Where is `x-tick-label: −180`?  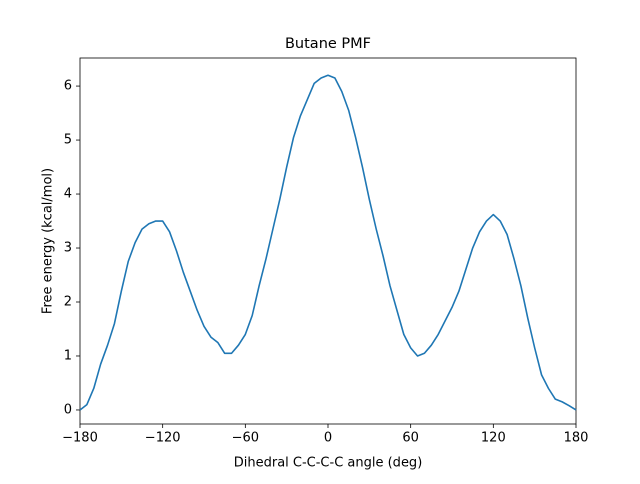 x-tick-label: −180 is located at coordinates (80, 438).